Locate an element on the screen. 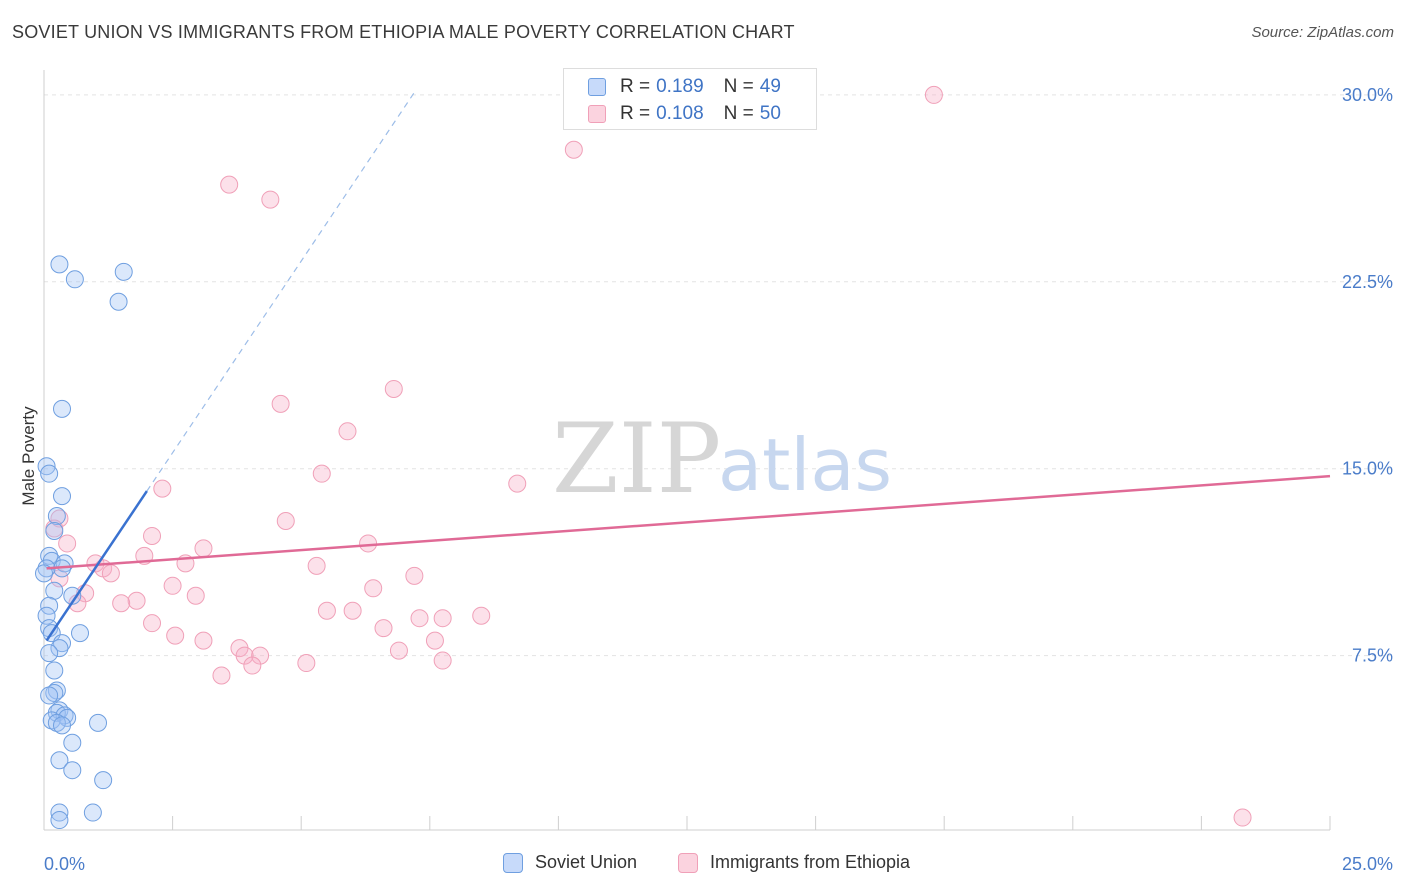  legend-row-soviet: R = 0.189 N = 49 is located at coordinates (694, 87).